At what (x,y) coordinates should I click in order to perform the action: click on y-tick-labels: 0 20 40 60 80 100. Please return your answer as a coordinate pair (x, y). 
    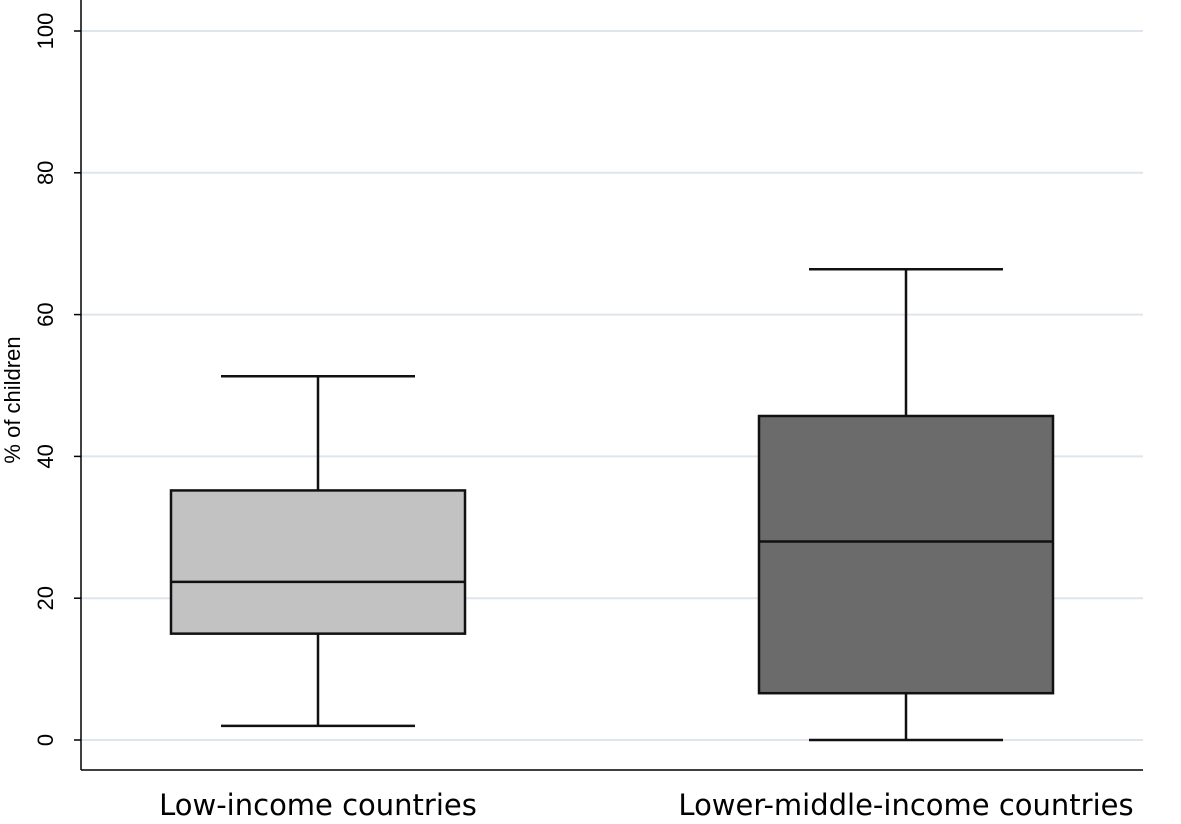
    Looking at the image, I should click on (57, 379).